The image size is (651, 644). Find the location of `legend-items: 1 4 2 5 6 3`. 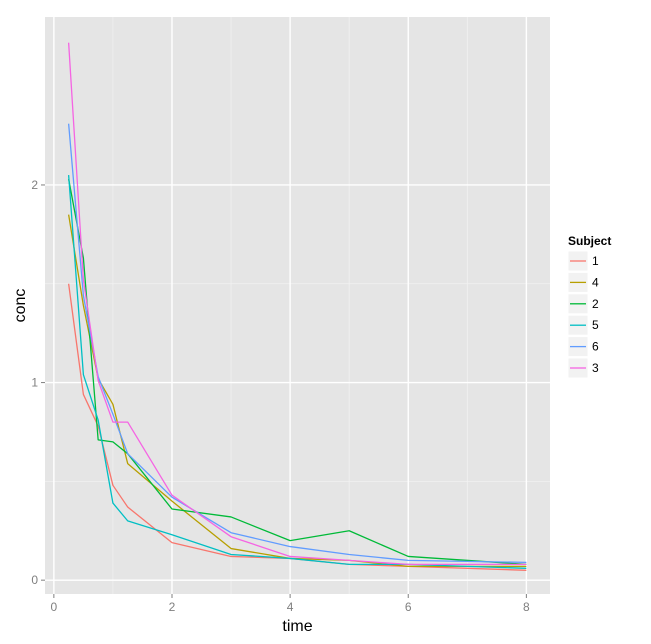

legend-items: 1 4 2 5 6 3 is located at coordinates (583, 314).